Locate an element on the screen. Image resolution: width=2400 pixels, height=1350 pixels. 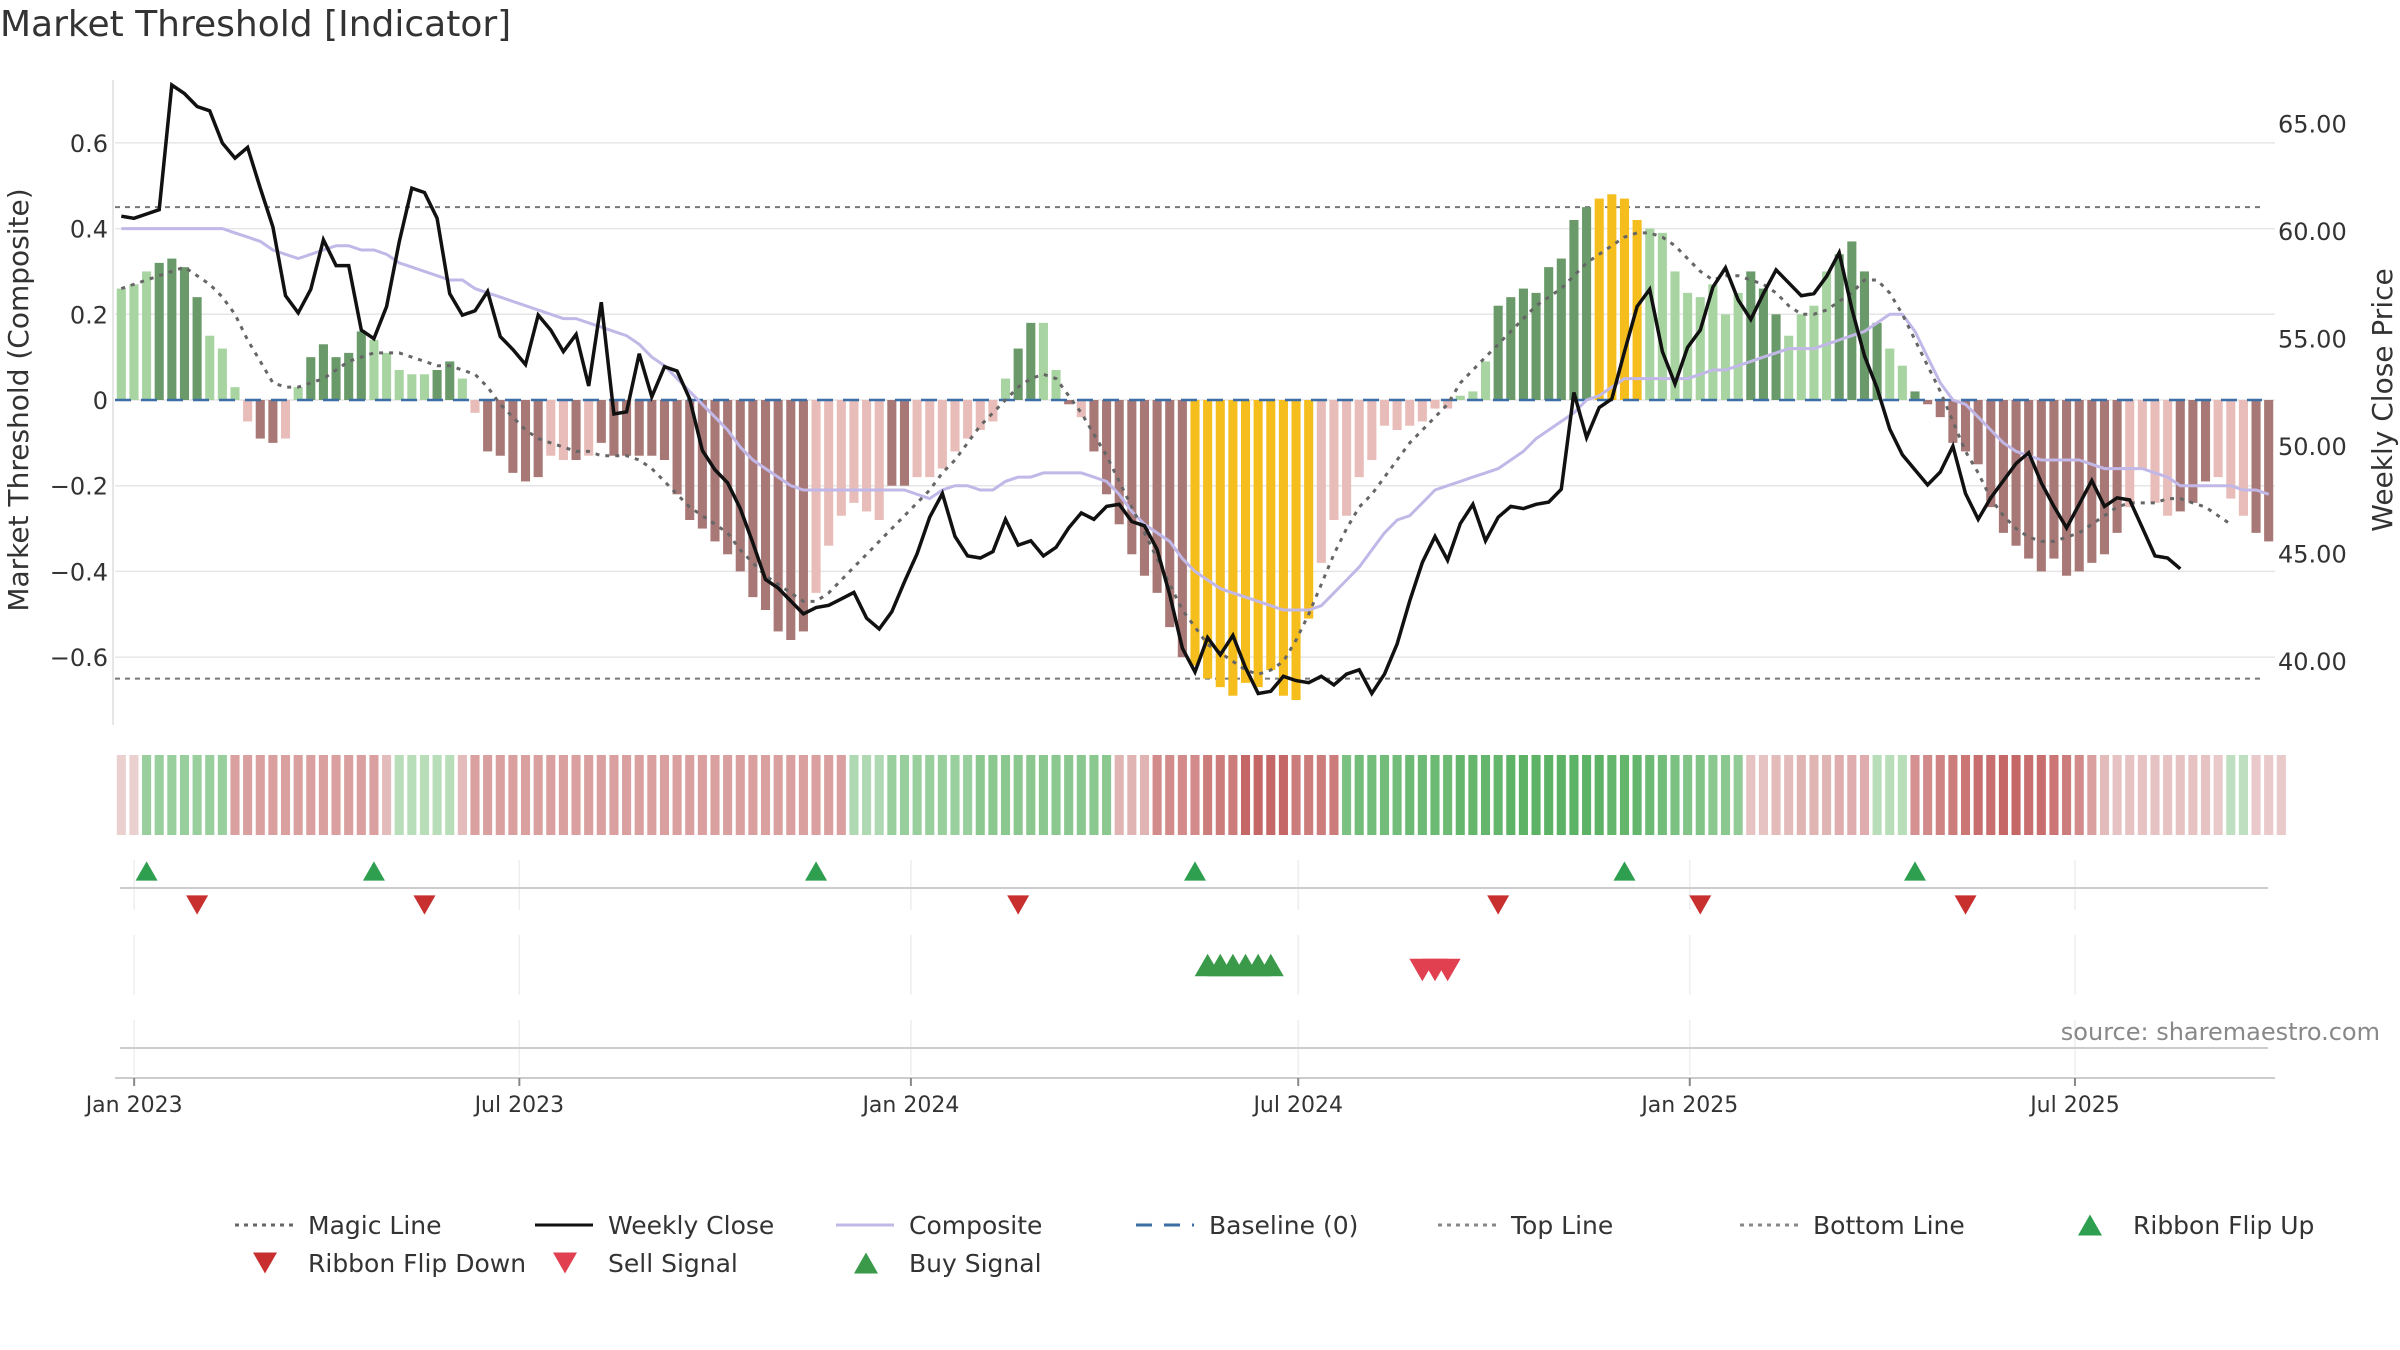
legend-item: Bottom Line is located at coordinates (1852, 1225).